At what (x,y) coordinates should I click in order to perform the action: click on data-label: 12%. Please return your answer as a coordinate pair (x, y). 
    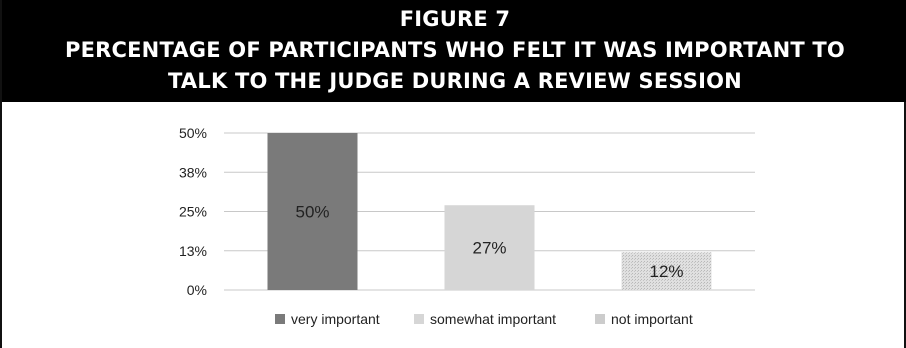
    Looking at the image, I should click on (666, 271).